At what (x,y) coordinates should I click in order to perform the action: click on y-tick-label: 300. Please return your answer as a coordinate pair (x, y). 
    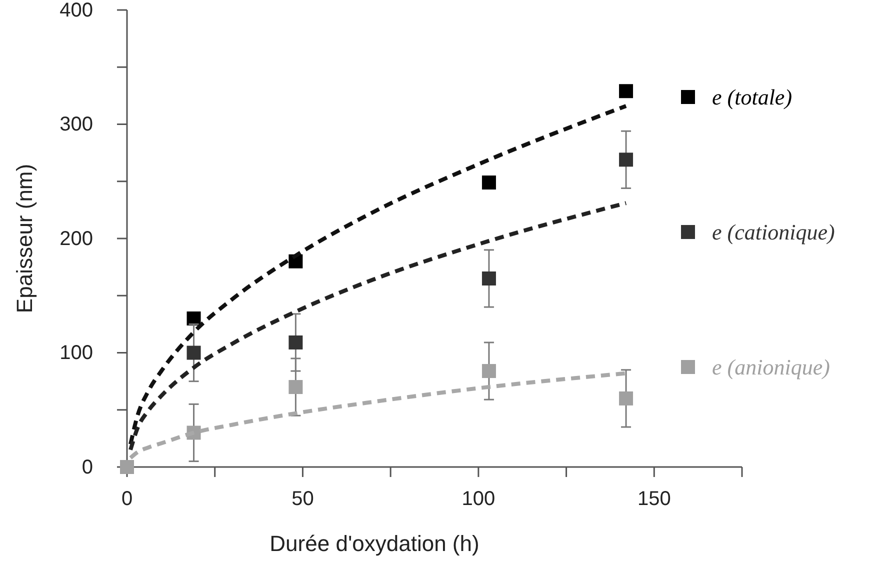
    Looking at the image, I should click on (76, 125).